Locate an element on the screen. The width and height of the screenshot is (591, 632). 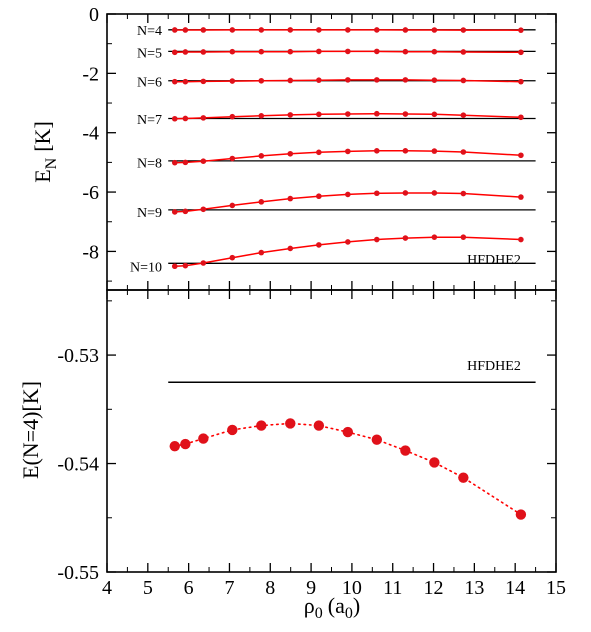
bottom-series is located at coordinates (348, 469).